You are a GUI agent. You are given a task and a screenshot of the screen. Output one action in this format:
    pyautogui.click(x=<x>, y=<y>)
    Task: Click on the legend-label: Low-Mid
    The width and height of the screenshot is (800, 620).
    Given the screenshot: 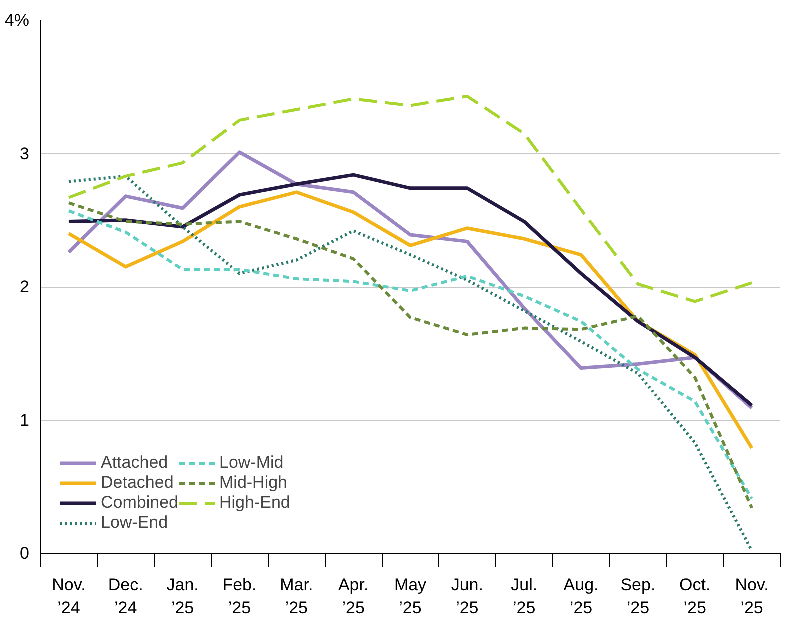 What is the action you would take?
    pyautogui.click(x=252, y=463)
    